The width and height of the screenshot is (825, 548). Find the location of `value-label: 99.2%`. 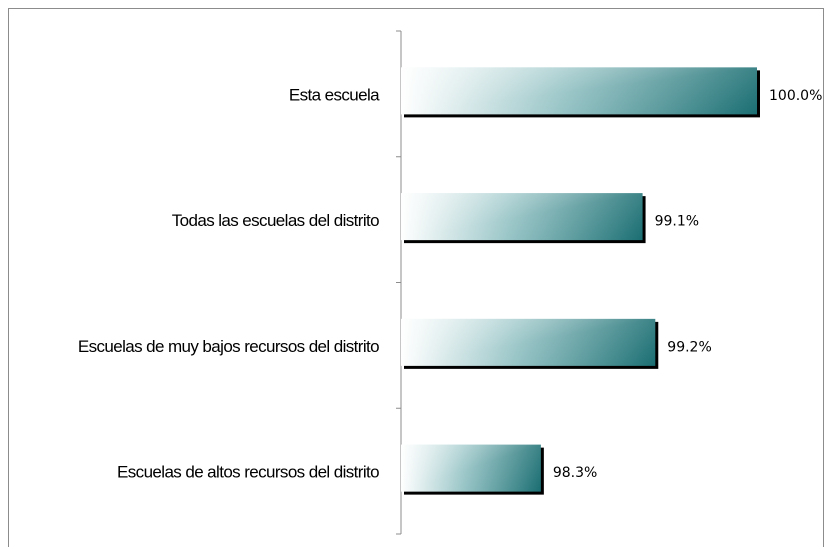

value-label: 99.2% is located at coordinates (689, 347).